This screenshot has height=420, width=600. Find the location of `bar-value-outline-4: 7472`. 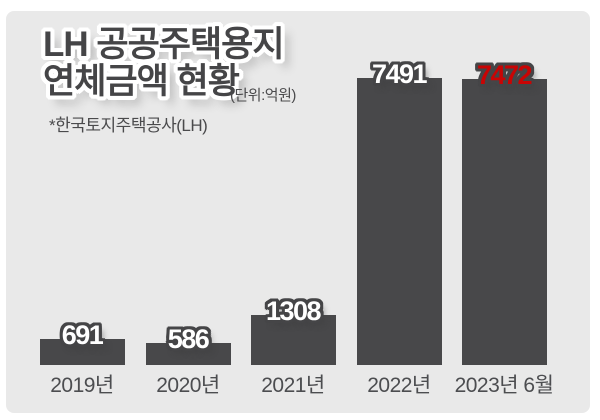

bar-value-outline-4: 7472 is located at coordinates (504, 75).